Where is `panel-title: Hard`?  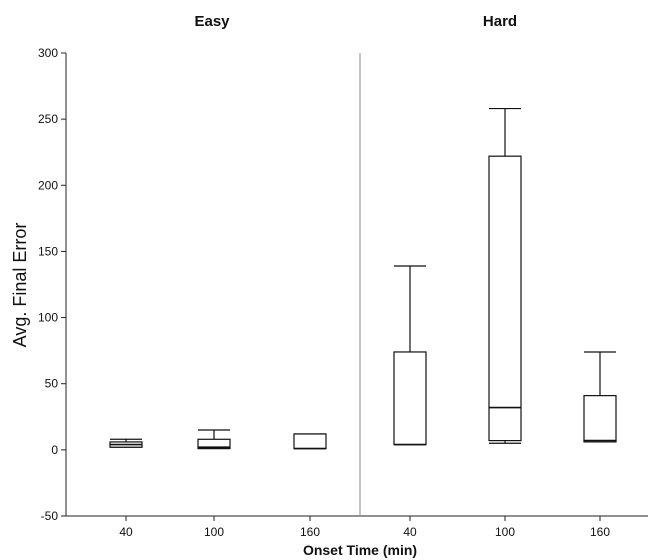
panel-title: Hard is located at coordinates (500, 21).